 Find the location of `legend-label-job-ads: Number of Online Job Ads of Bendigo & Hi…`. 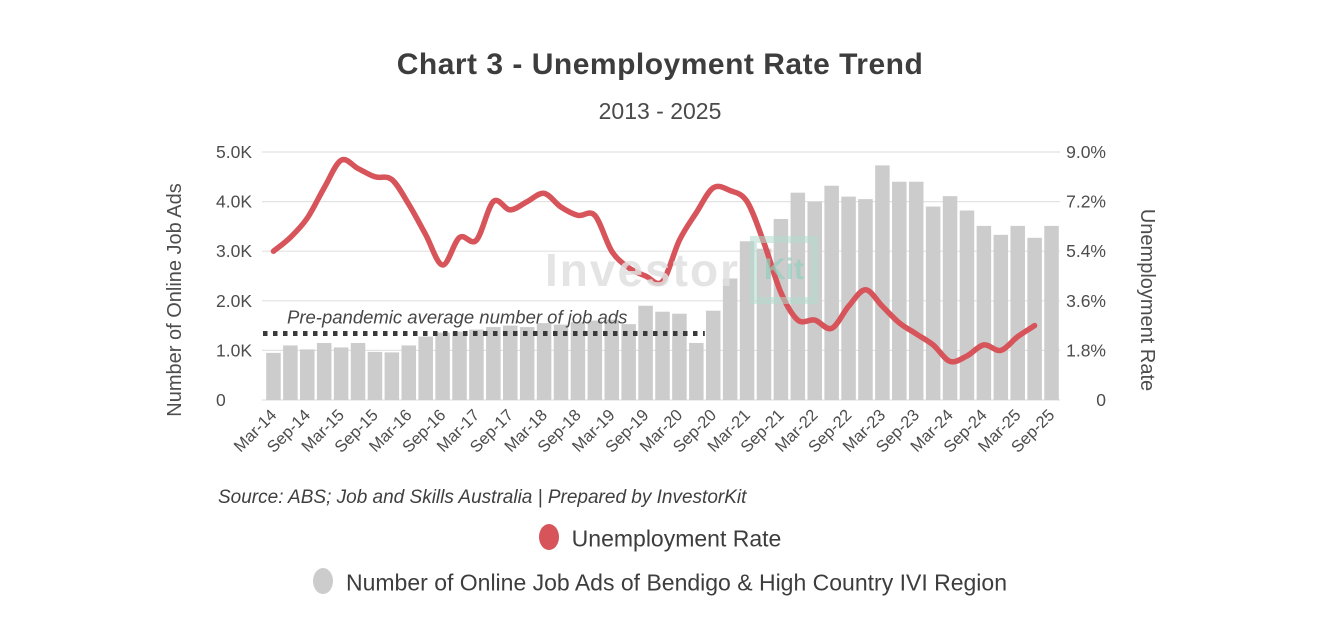

legend-label-job-ads: Number of Online Job Ads of Bendigo & Hi… is located at coordinates (676, 582).